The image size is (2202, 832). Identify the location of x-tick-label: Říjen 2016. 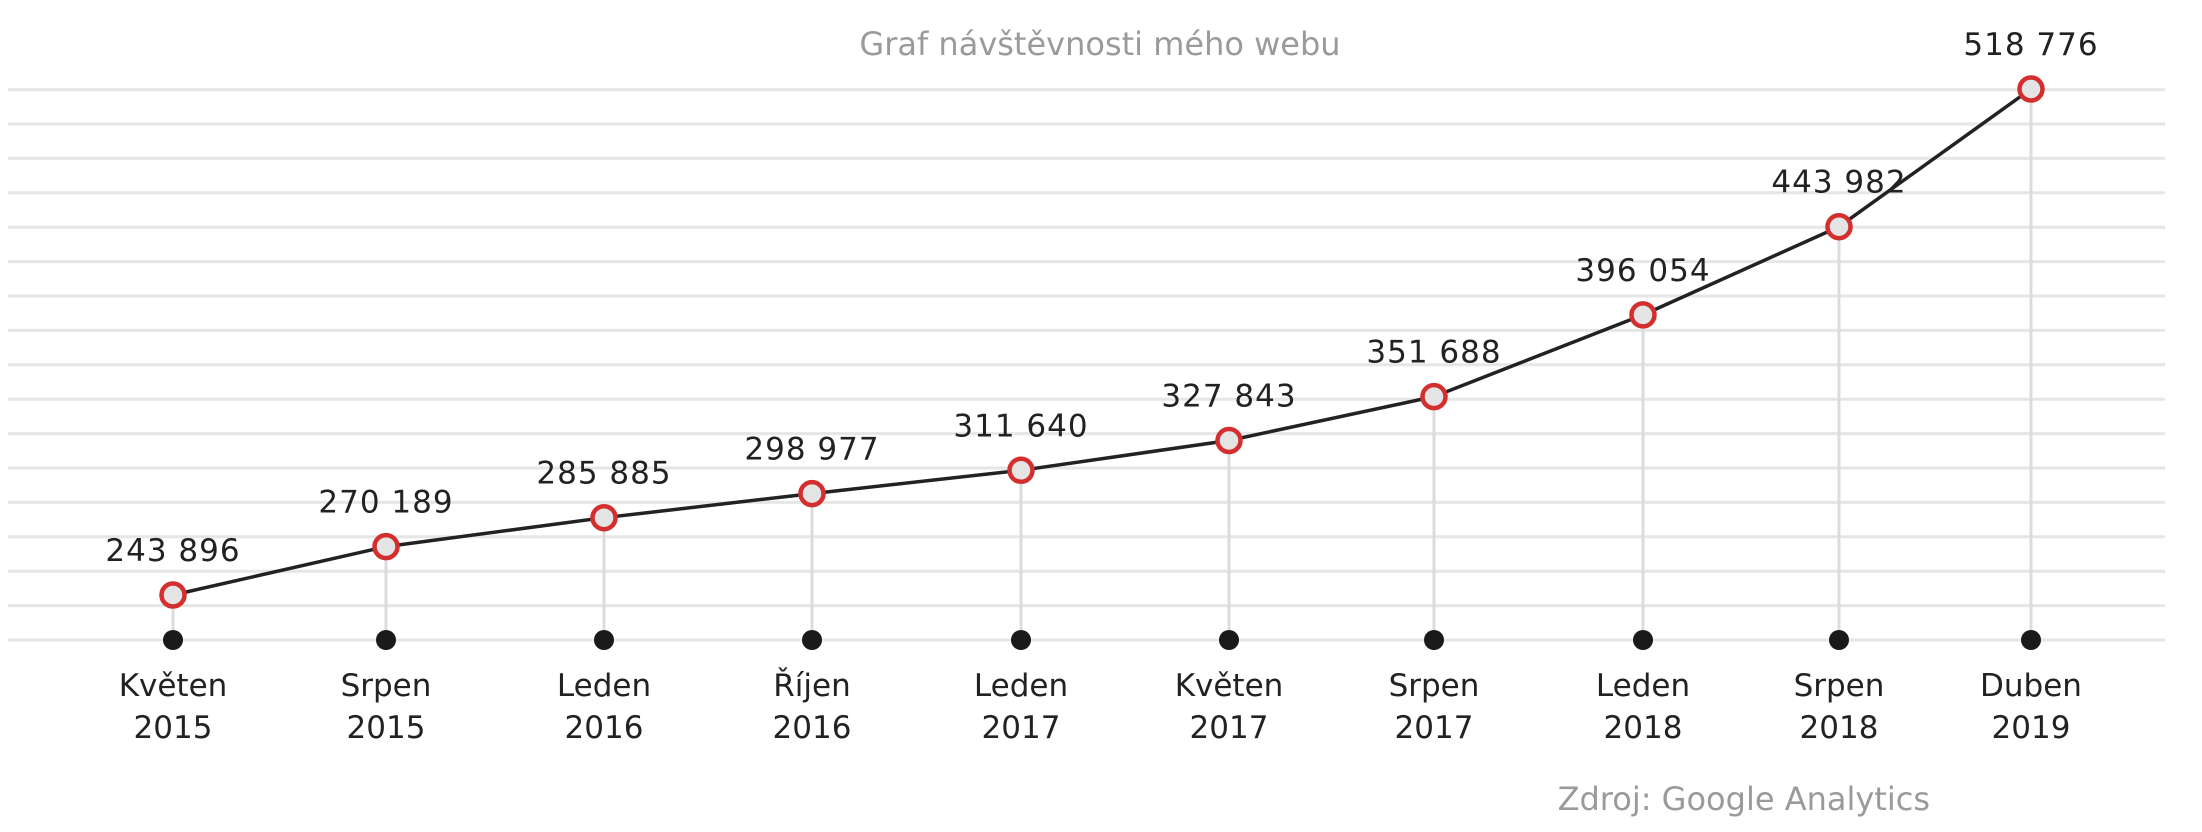
(812, 707).